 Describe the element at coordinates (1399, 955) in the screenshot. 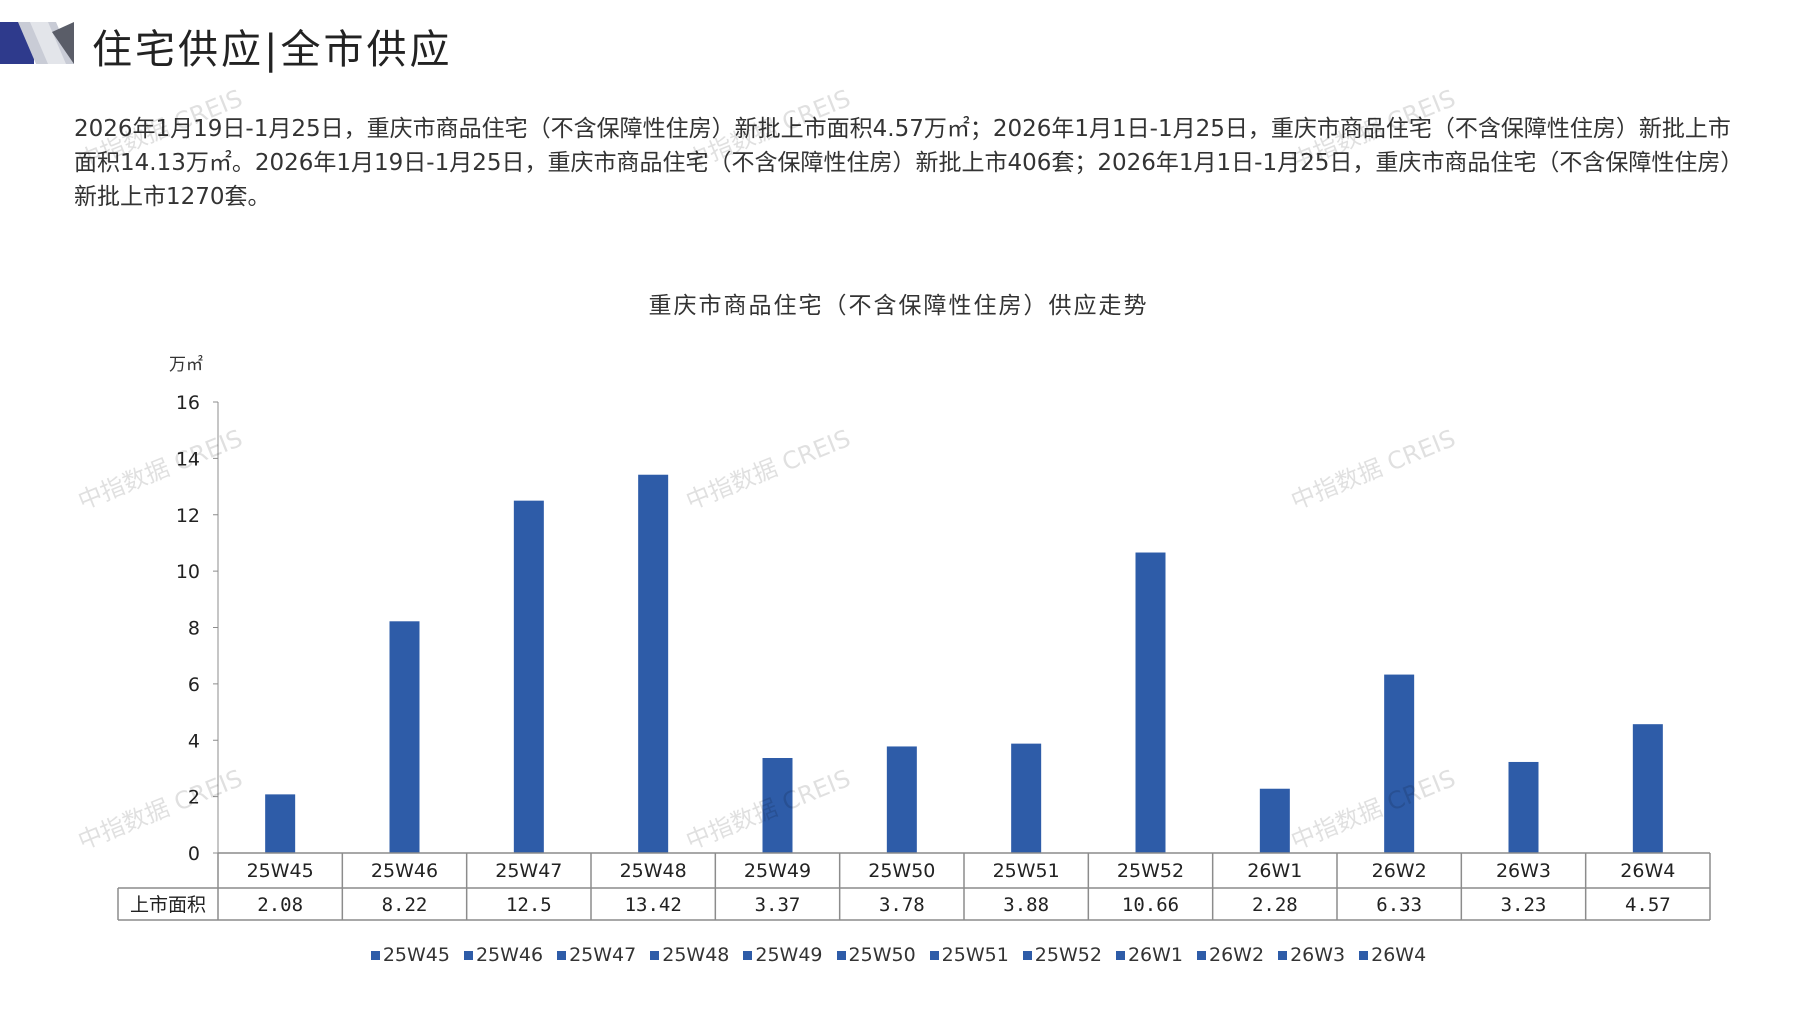

I see `legend-label: 26W4` at that location.